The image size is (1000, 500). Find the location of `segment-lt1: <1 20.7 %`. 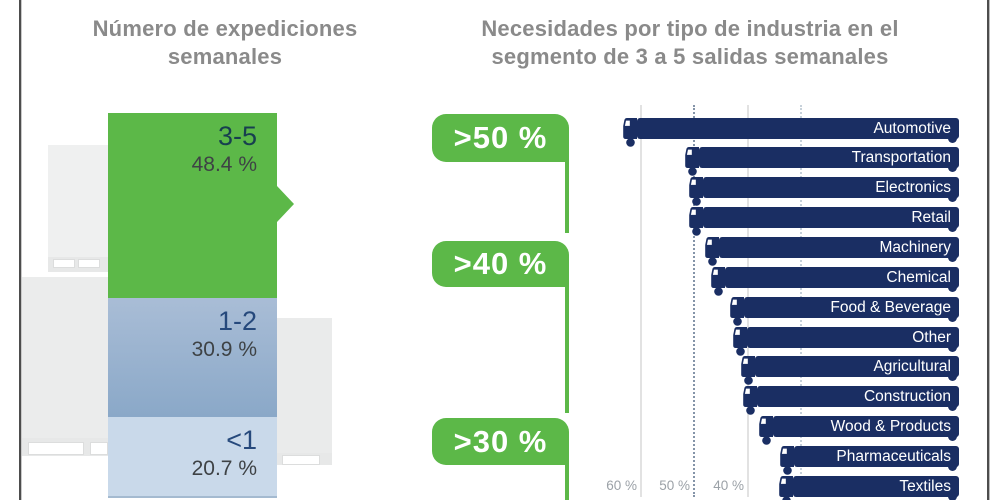

segment-lt1: <1 20.7 % is located at coordinates (192, 457).